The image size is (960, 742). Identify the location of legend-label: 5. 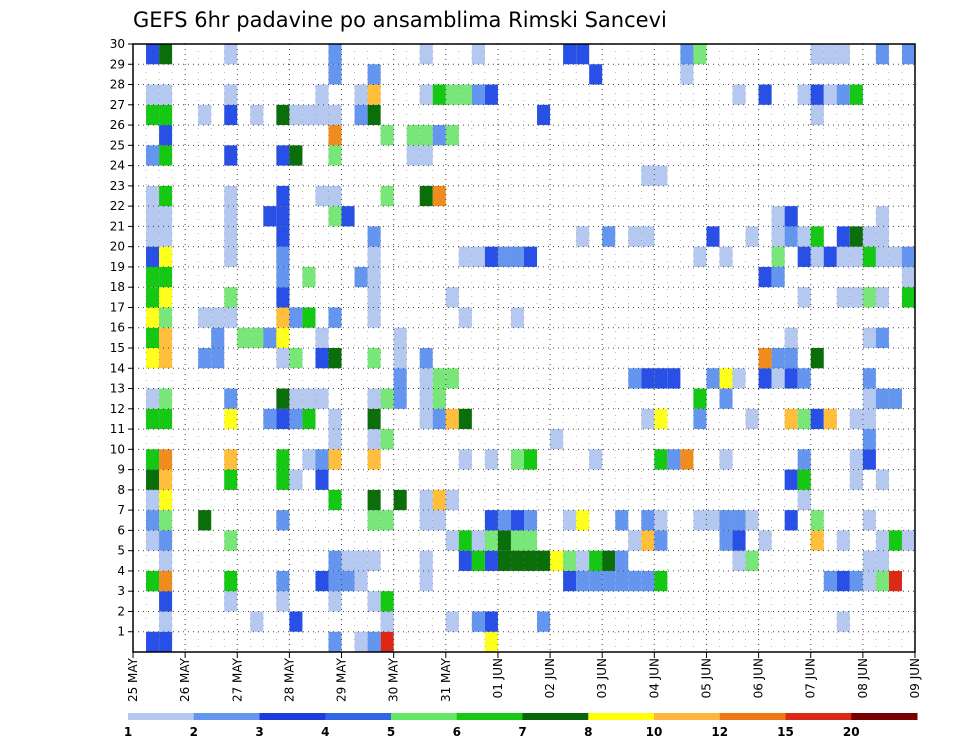
(391, 732).